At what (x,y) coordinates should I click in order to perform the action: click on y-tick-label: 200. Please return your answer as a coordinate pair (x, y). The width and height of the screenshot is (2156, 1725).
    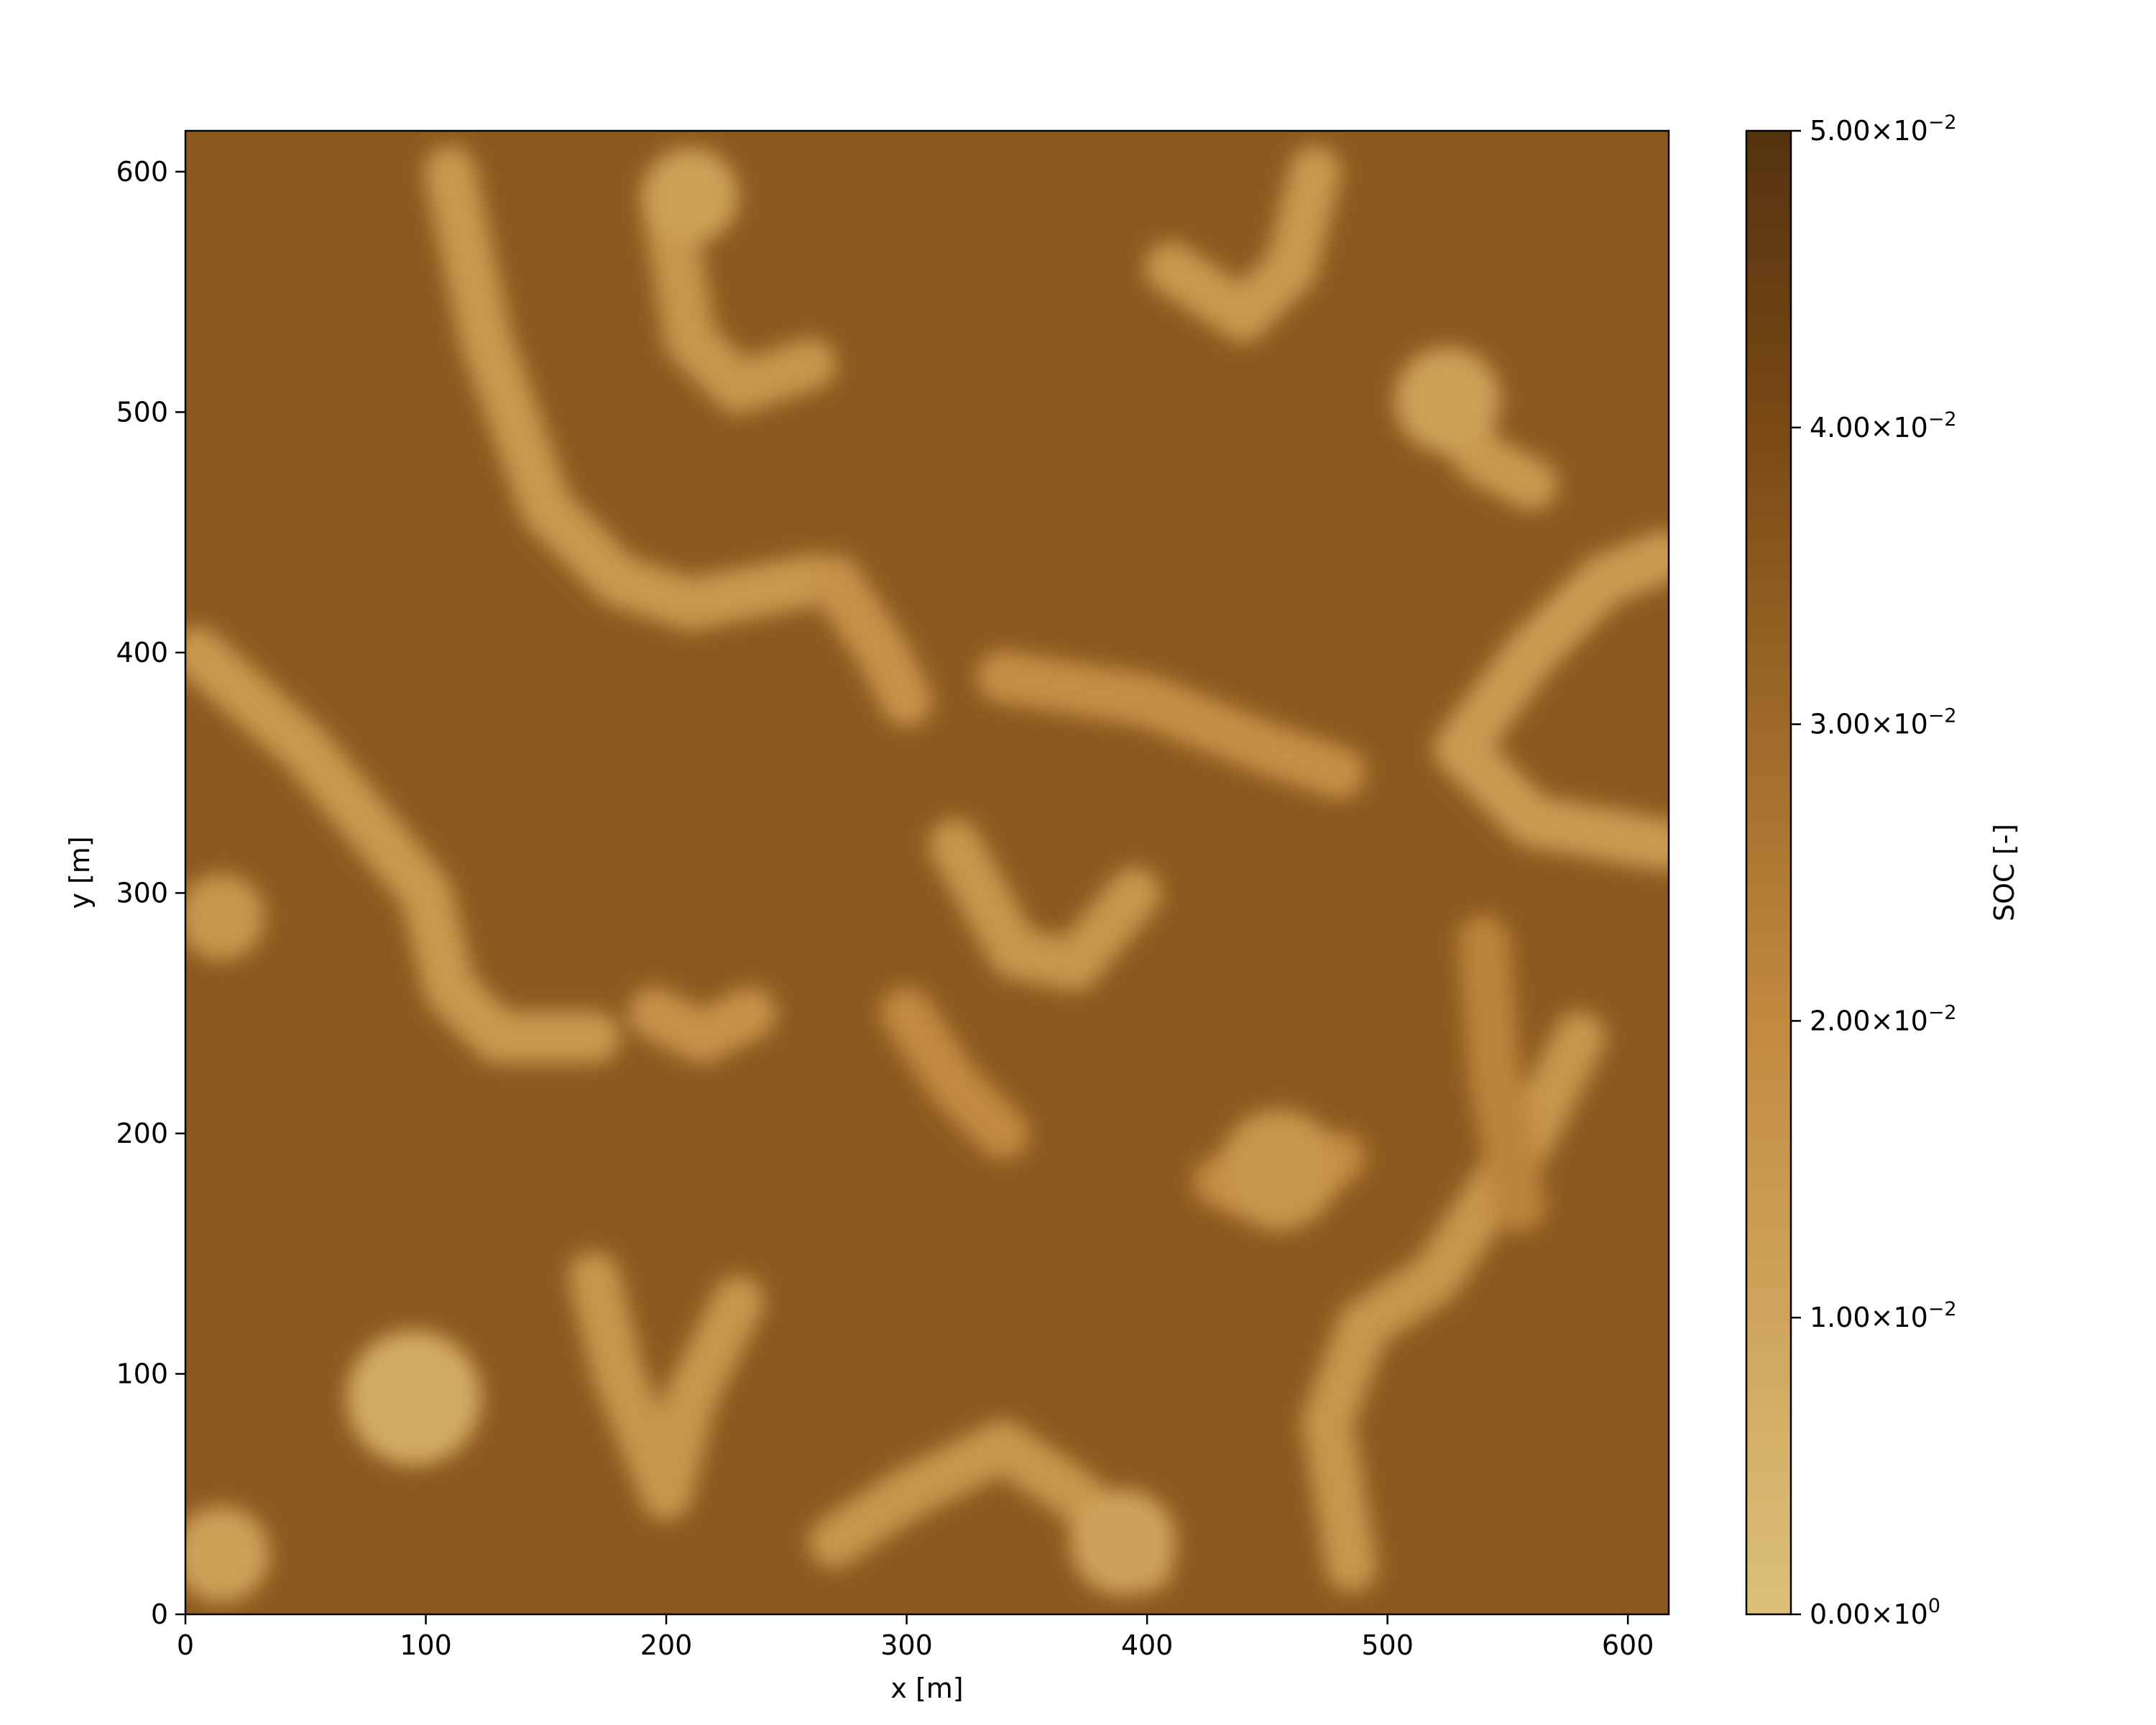
    Looking at the image, I should click on (142, 1133).